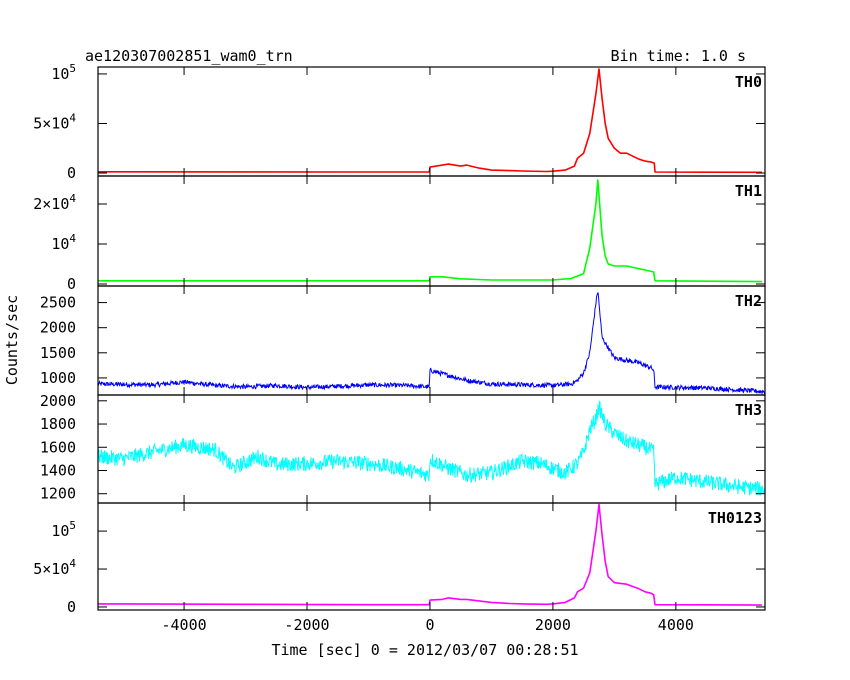 The width and height of the screenshot is (850, 680). Describe the element at coordinates (678, 56) in the screenshot. I see `chart-subtitle: Bin time: 1.0 s` at that location.